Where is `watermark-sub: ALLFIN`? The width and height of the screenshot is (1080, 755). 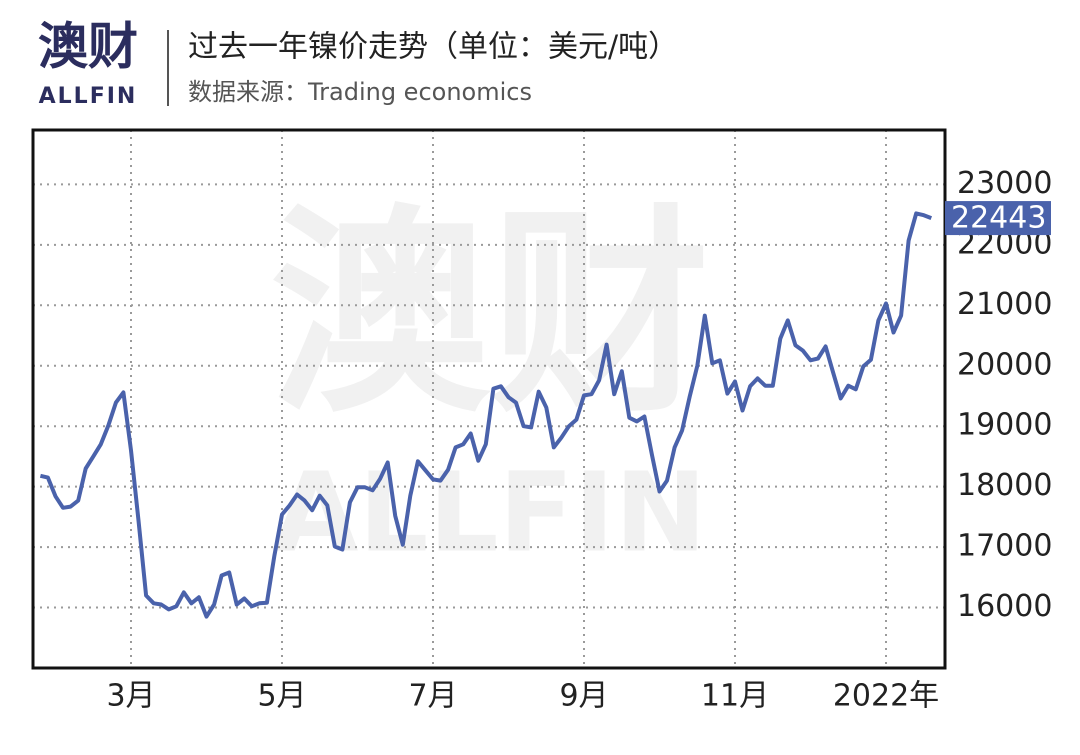 watermark-sub: ALLFIN is located at coordinates (489, 512).